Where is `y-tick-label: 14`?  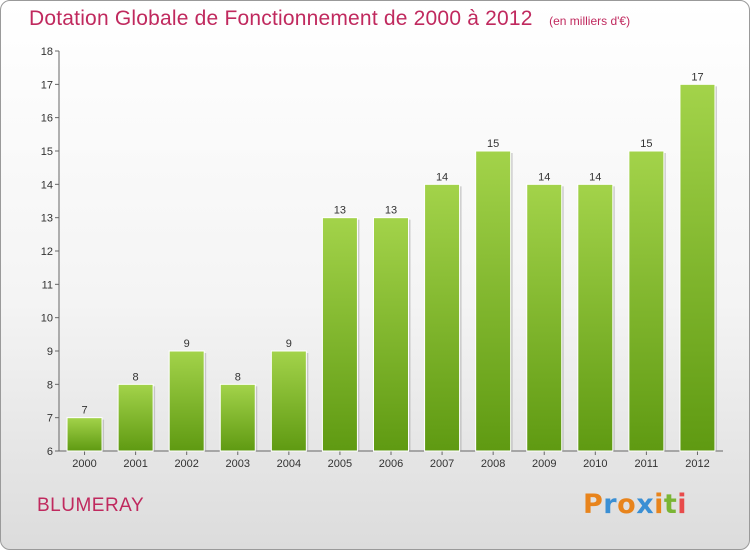
y-tick-label: 14 is located at coordinates (47, 185).